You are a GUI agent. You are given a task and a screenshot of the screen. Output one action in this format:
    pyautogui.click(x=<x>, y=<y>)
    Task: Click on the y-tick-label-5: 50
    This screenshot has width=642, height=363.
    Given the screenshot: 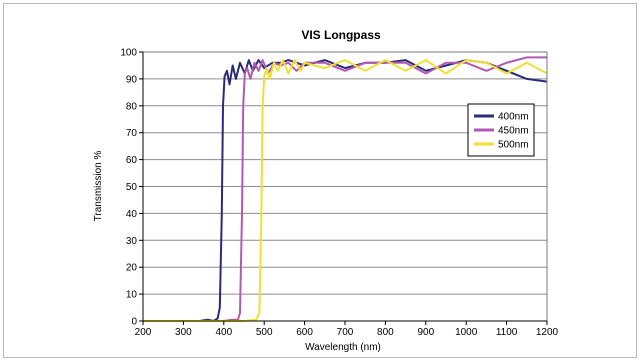 What is the action you would take?
    pyautogui.click(x=132, y=187)
    